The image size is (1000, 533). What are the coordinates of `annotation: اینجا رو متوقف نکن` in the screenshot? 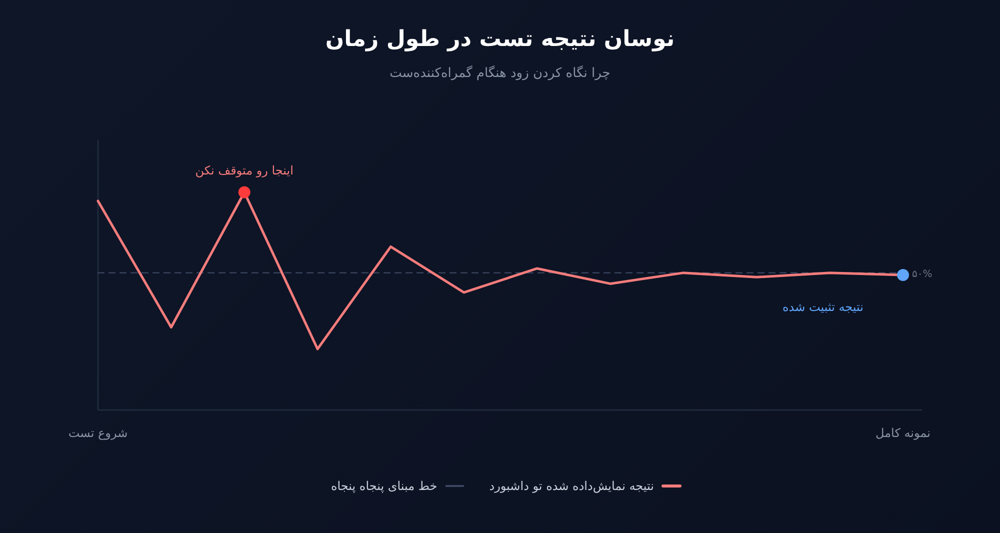 It's located at (244, 170).